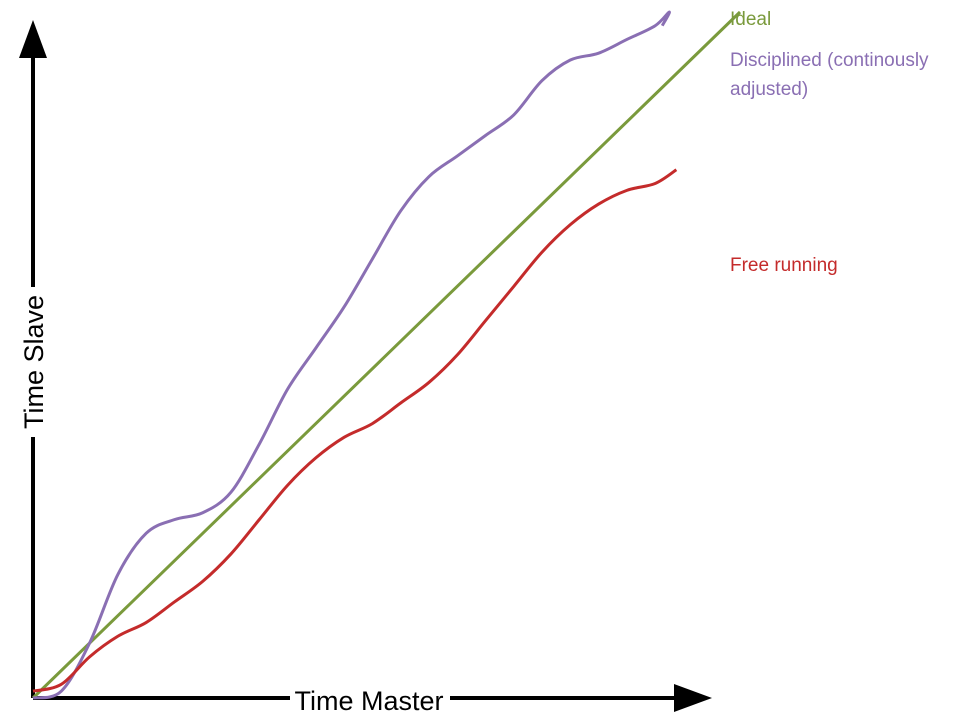  I want to click on y-axis-label-bg, so click(33, 362).